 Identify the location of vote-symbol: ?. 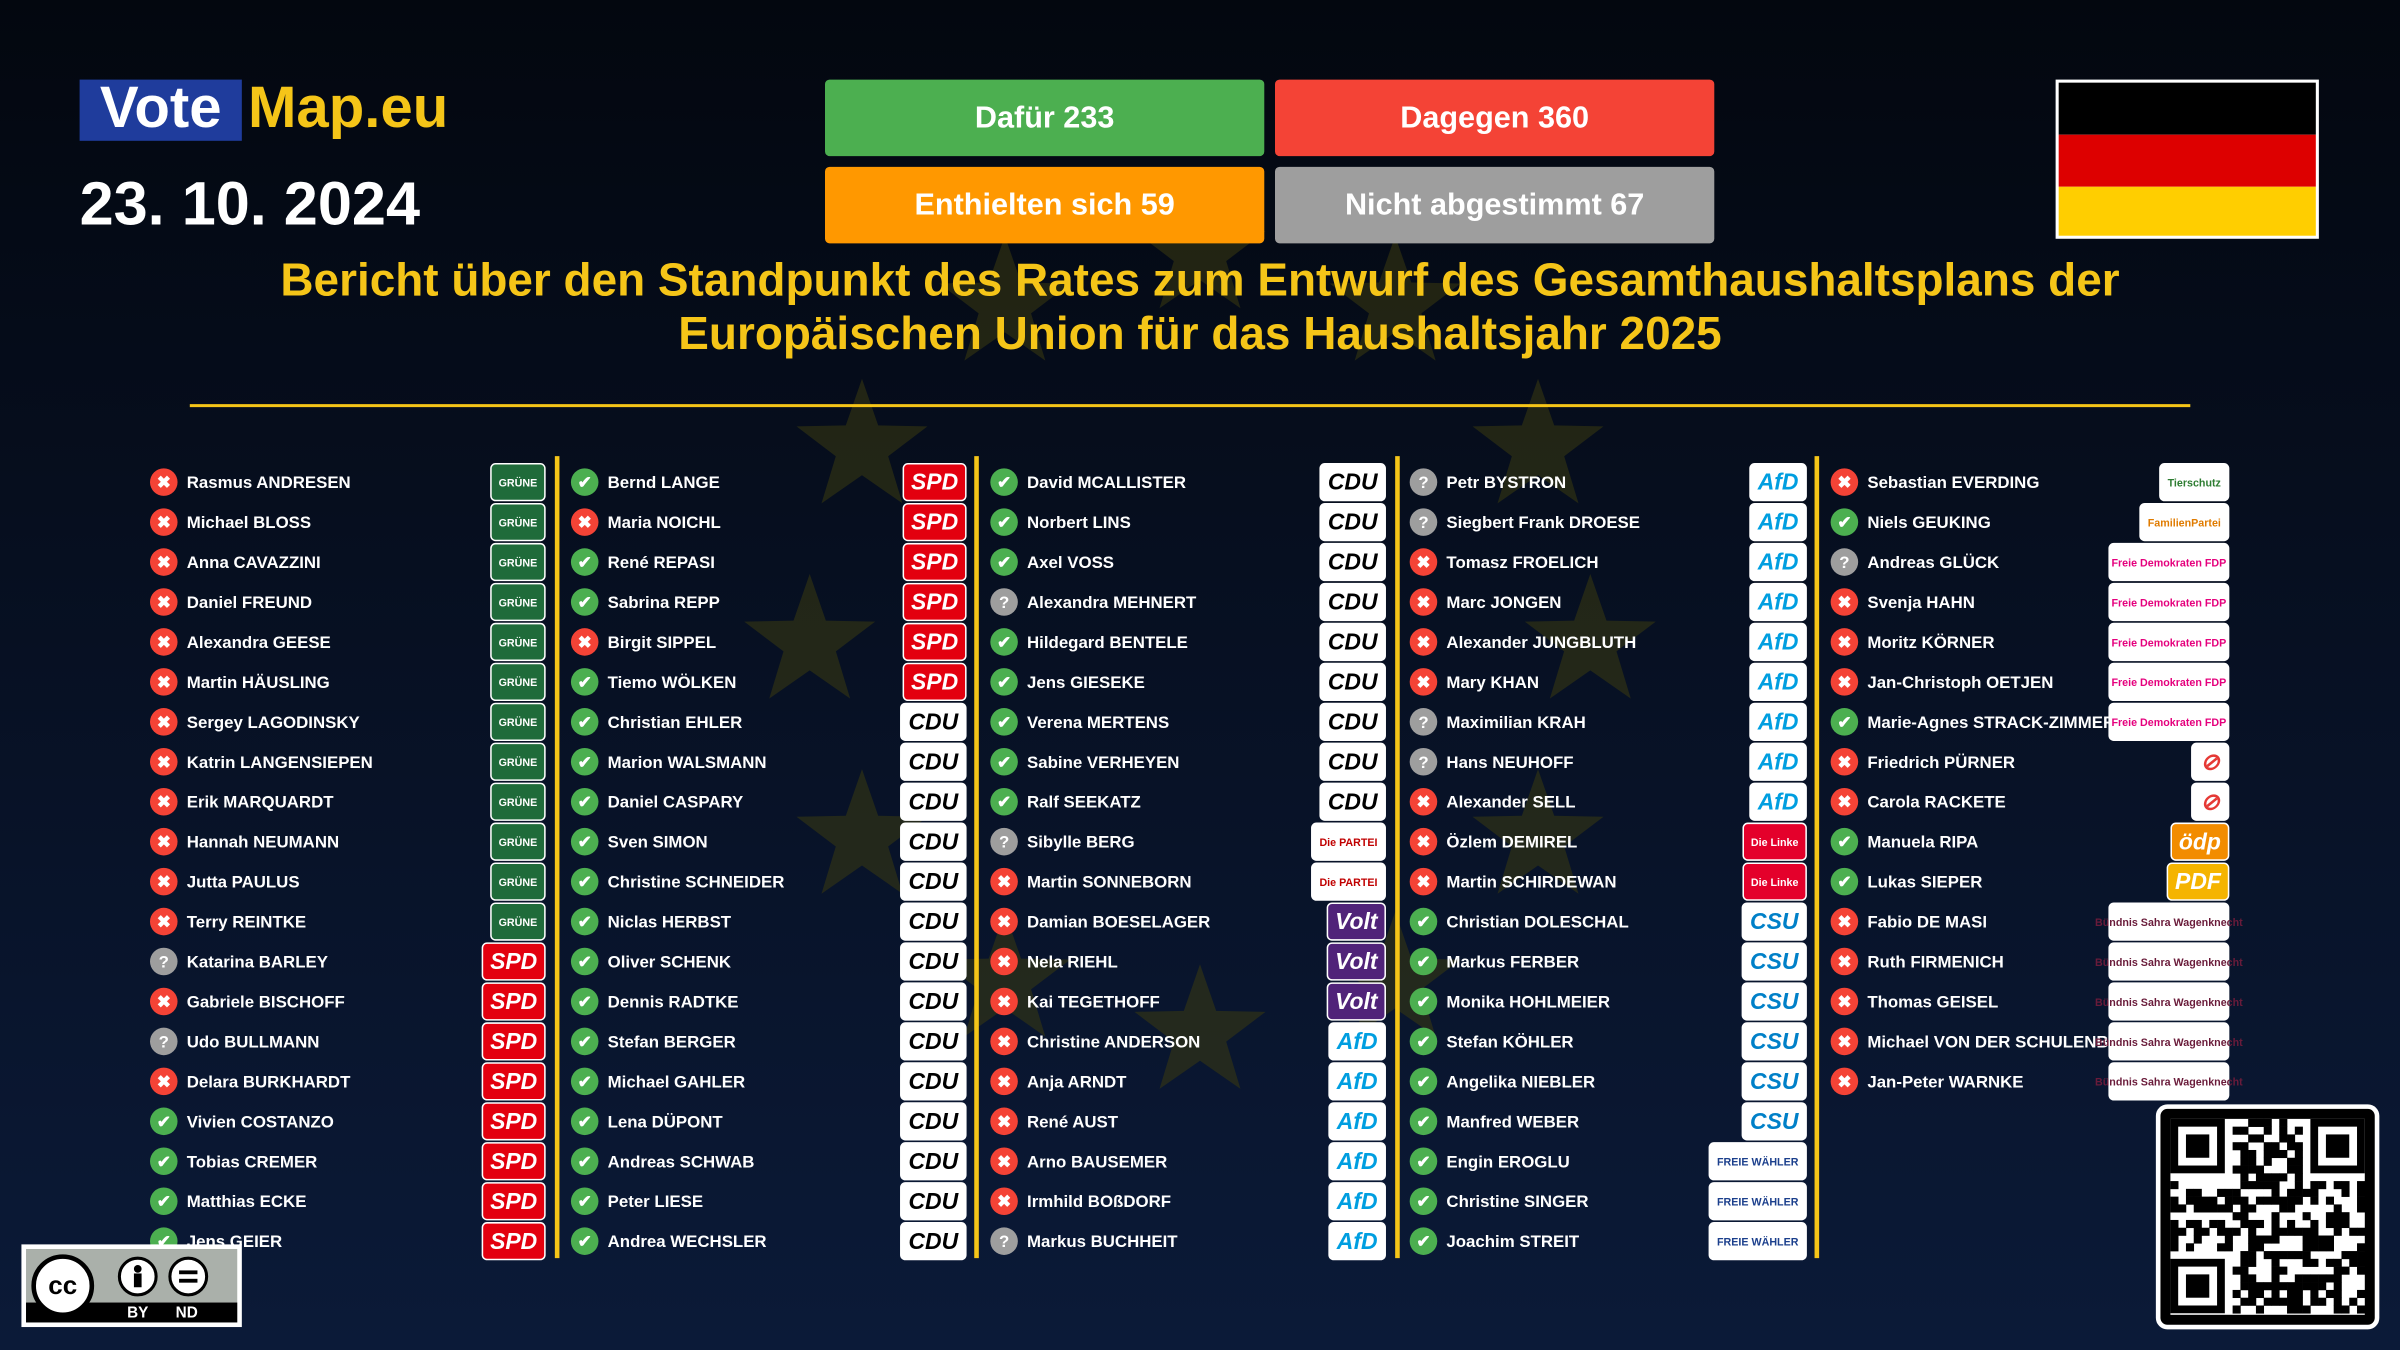
(1004, 1241).